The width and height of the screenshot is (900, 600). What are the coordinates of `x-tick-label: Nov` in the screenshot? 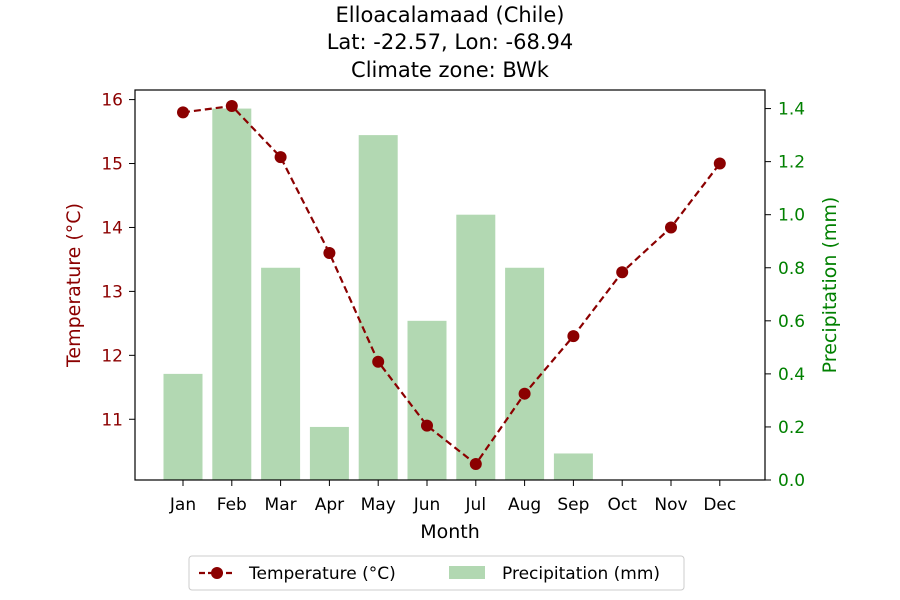 It's located at (670, 505).